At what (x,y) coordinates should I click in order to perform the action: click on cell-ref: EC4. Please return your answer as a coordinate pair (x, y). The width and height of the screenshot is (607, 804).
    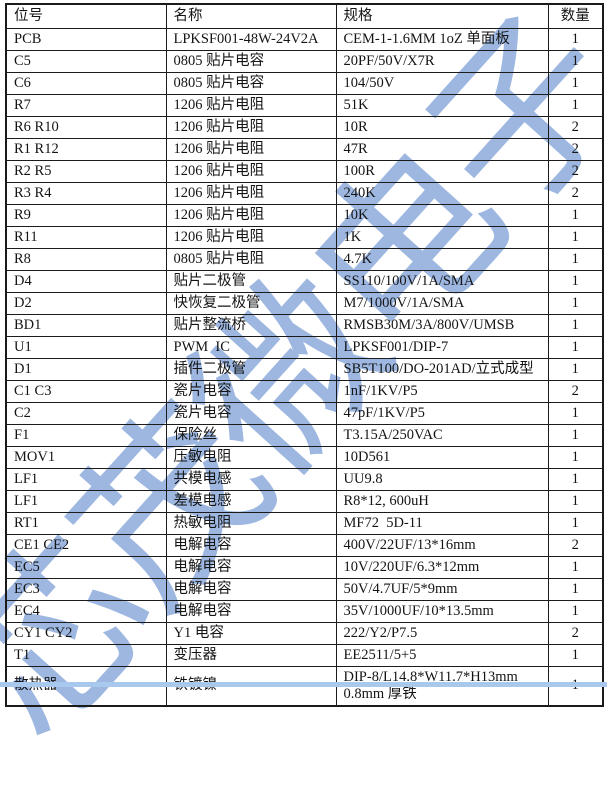
    Looking at the image, I should click on (86, 611).